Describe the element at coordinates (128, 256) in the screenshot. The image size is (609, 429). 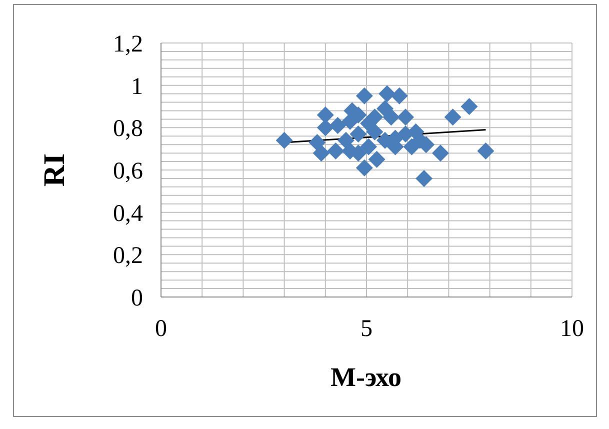
I see `y-tick-label: 0,2` at that location.